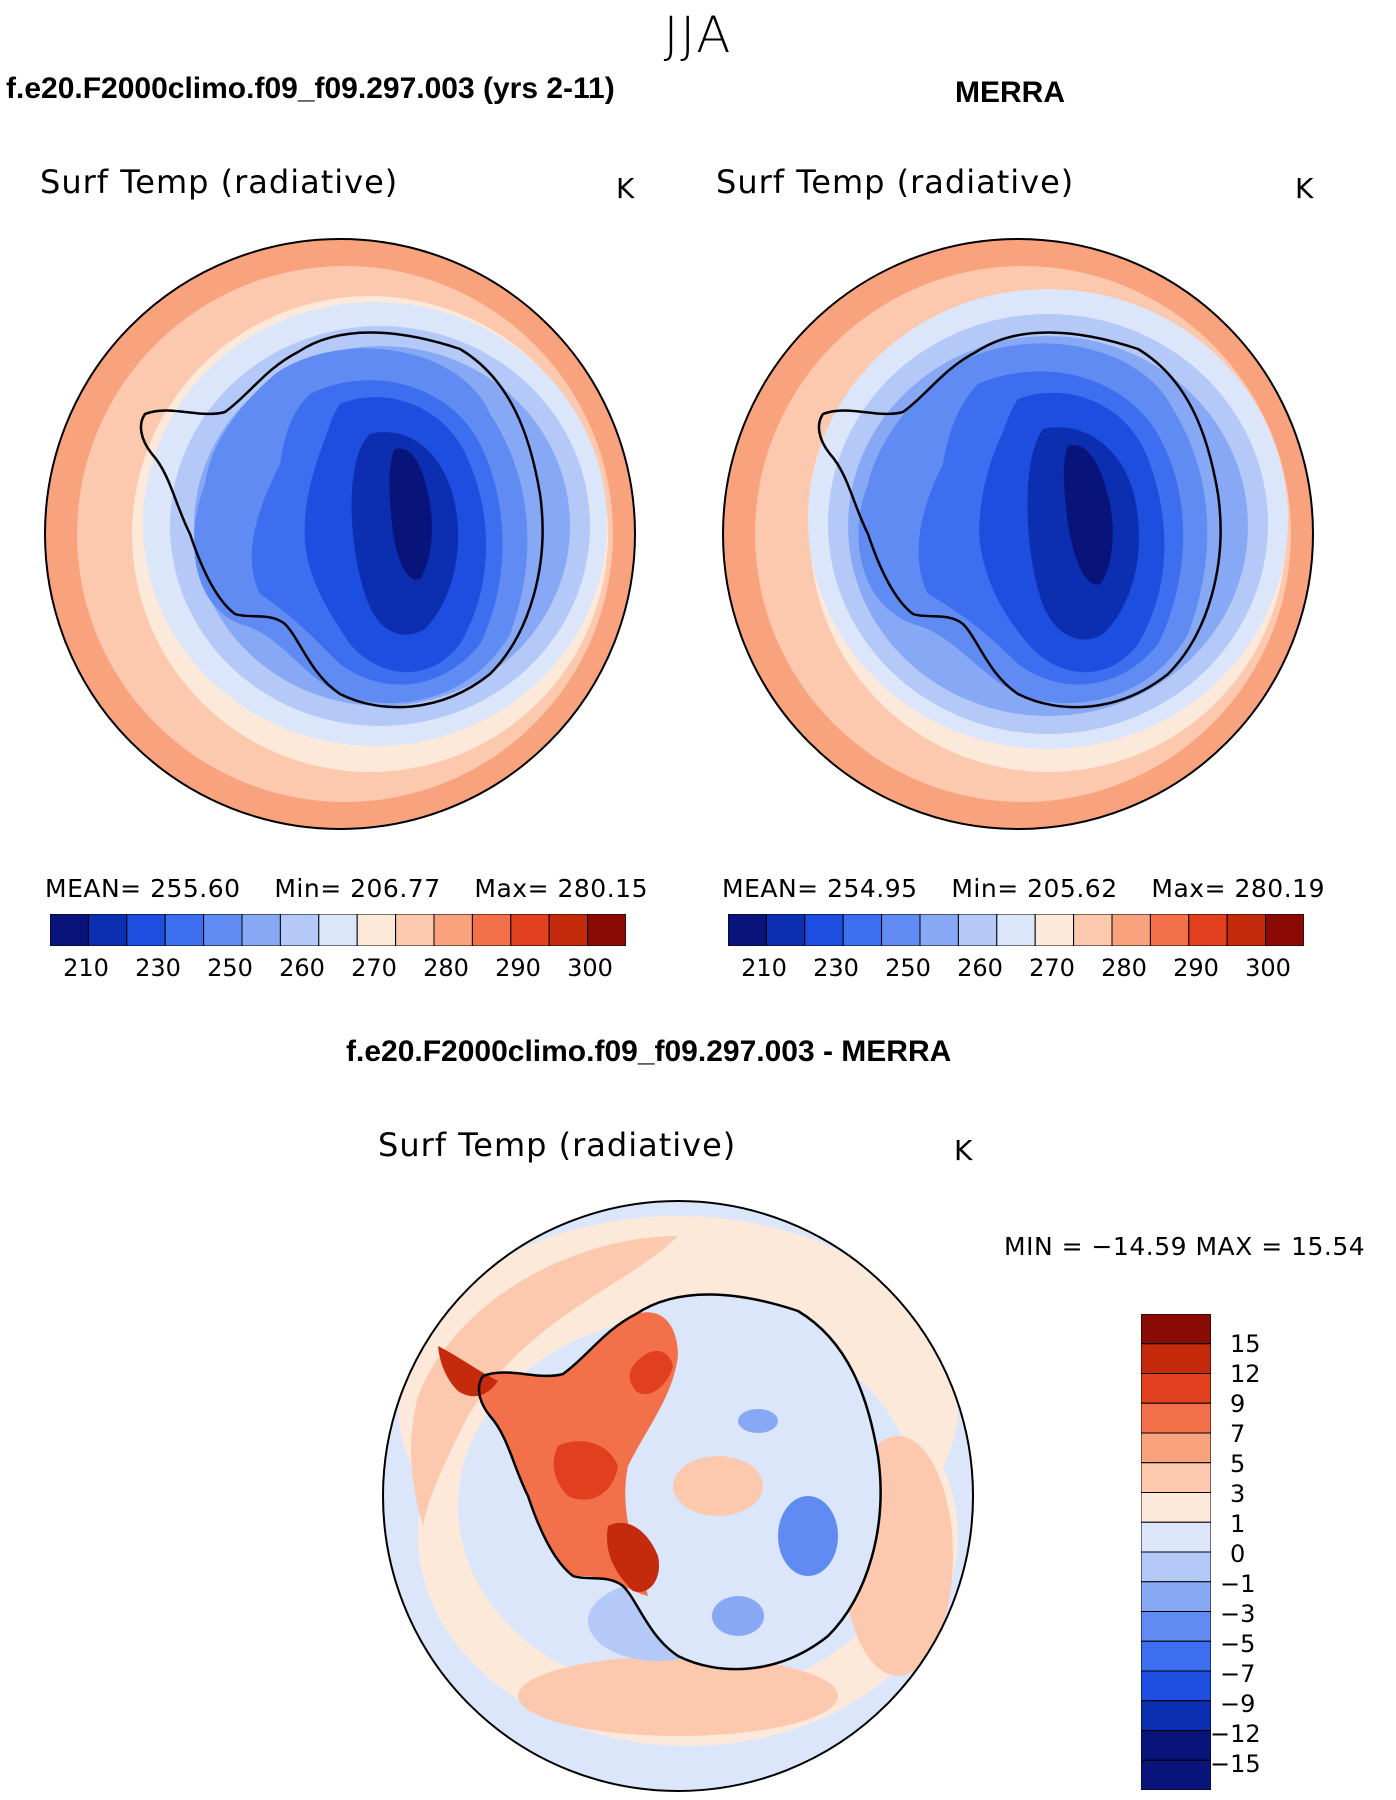  I want to click on panel1-tick: 280, so click(446, 968).